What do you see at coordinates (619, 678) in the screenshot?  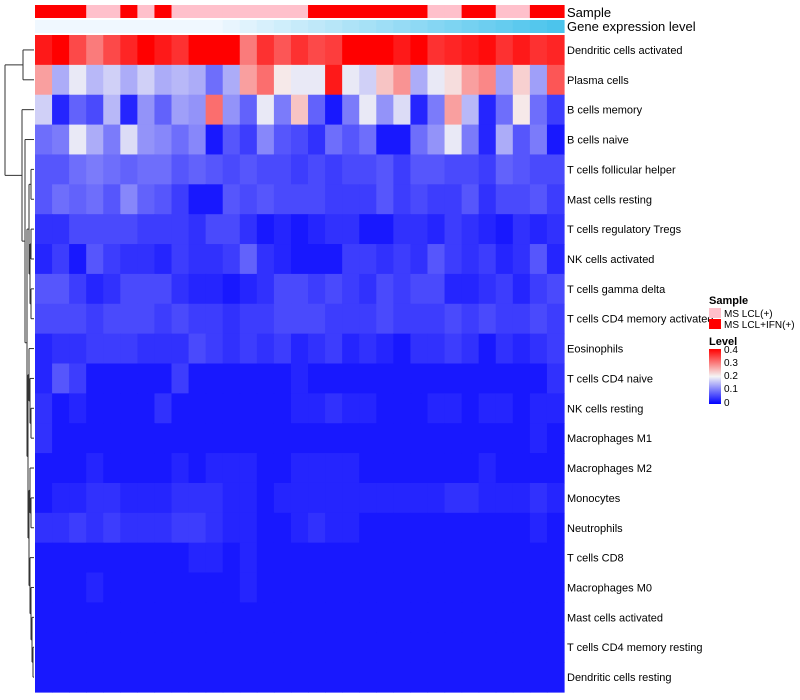 I see `row-label: Dendritic cells resting` at bounding box center [619, 678].